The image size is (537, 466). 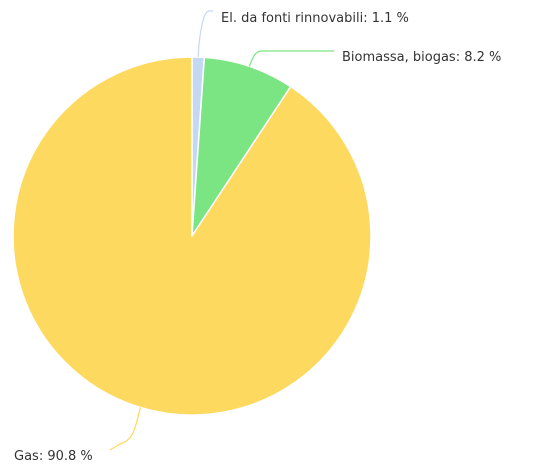 What do you see at coordinates (421, 57) in the screenshot?
I see `slice-label-biomassa-biogas: Biomassa, biogas: 8.2 %` at bounding box center [421, 57].